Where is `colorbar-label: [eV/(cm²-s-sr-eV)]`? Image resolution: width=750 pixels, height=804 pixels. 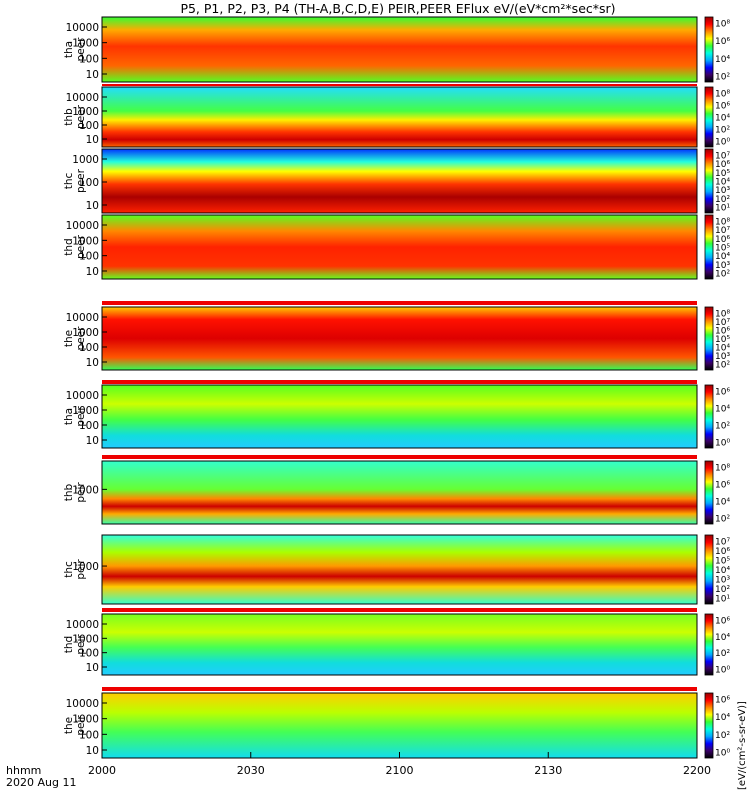
colorbar-label: [eV/(cm²-s-sr-eV)] is located at coordinates (742, 745).